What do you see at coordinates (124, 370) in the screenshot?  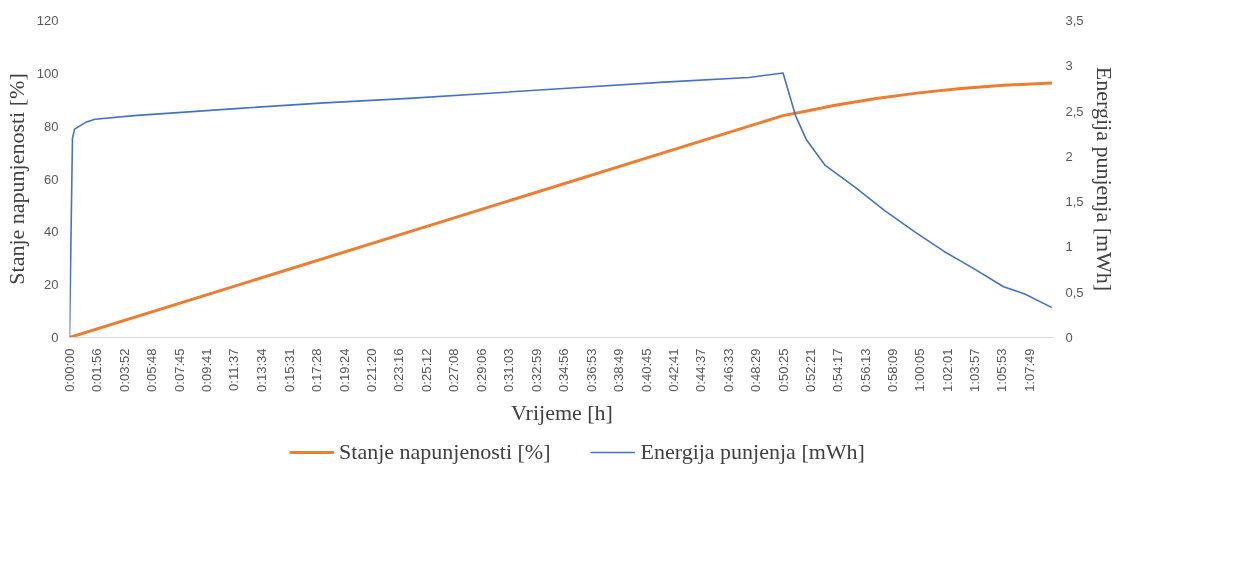 I see `x-tick-label: 0:03:52` at bounding box center [124, 370].